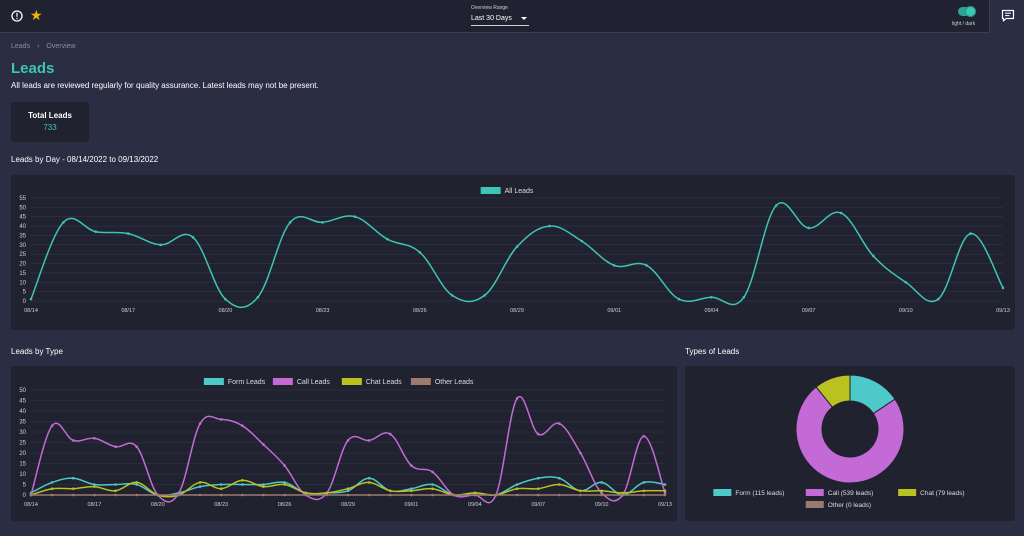  I want to click on chat-button, so click(1006, 16).